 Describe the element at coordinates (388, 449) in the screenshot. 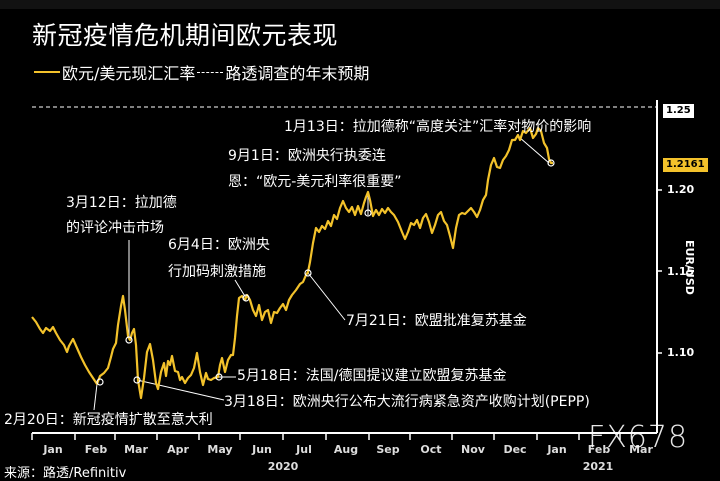

I see `x-tick-label: Sep` at that location.